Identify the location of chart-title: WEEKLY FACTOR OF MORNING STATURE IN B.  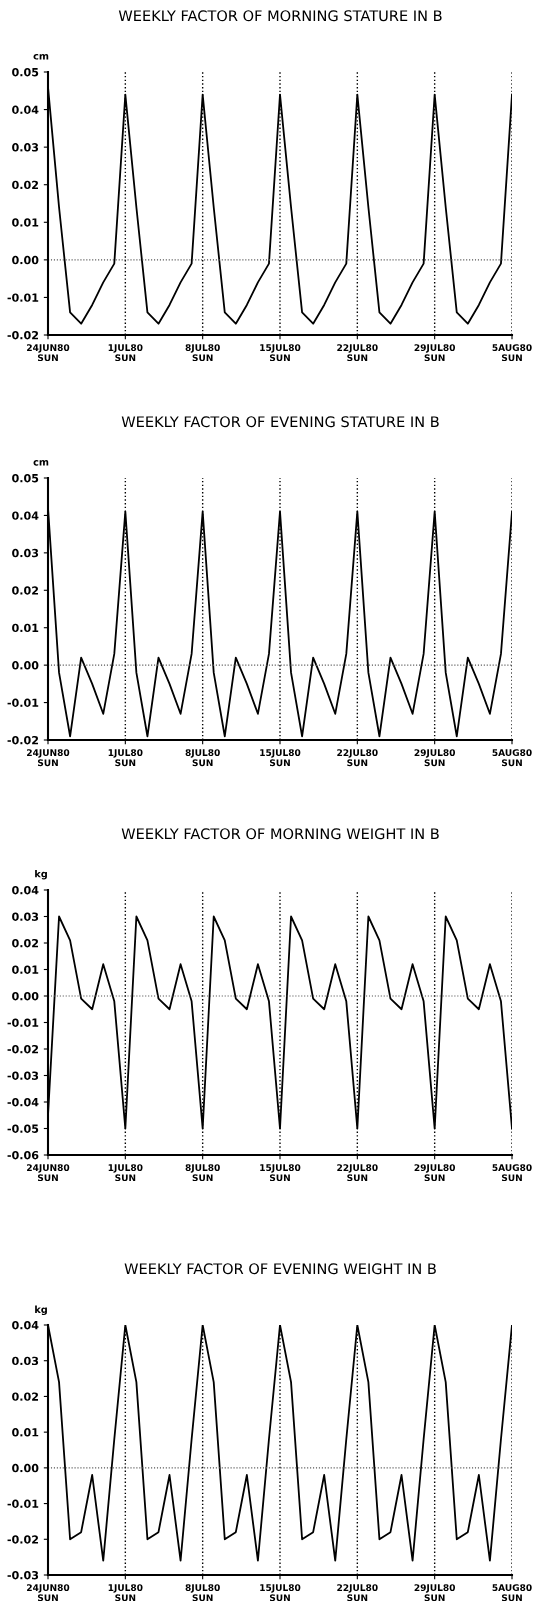
(280, 16).